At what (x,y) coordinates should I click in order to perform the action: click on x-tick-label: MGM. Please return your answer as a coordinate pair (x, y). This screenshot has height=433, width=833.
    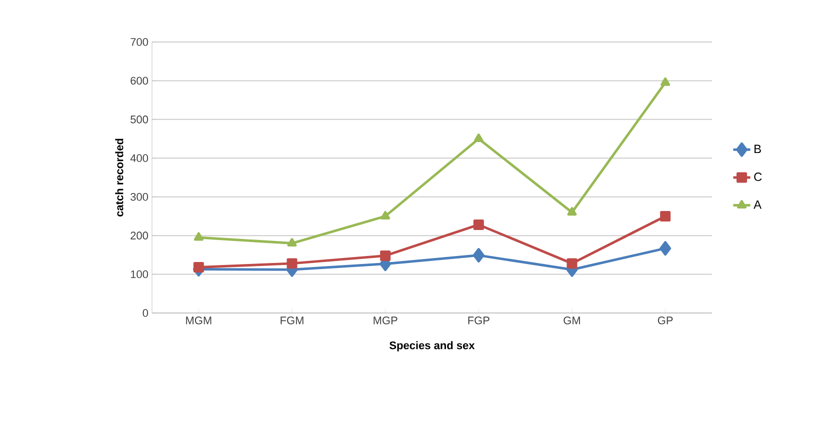
    Looking at the image, I should click on (199, 320).